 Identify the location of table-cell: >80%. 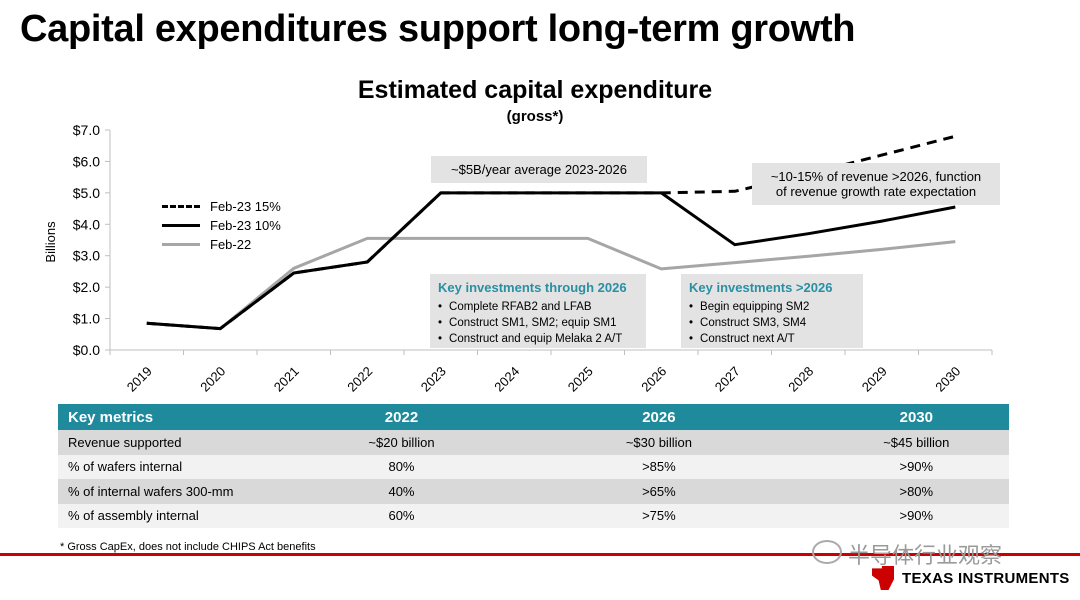
(916, 491).